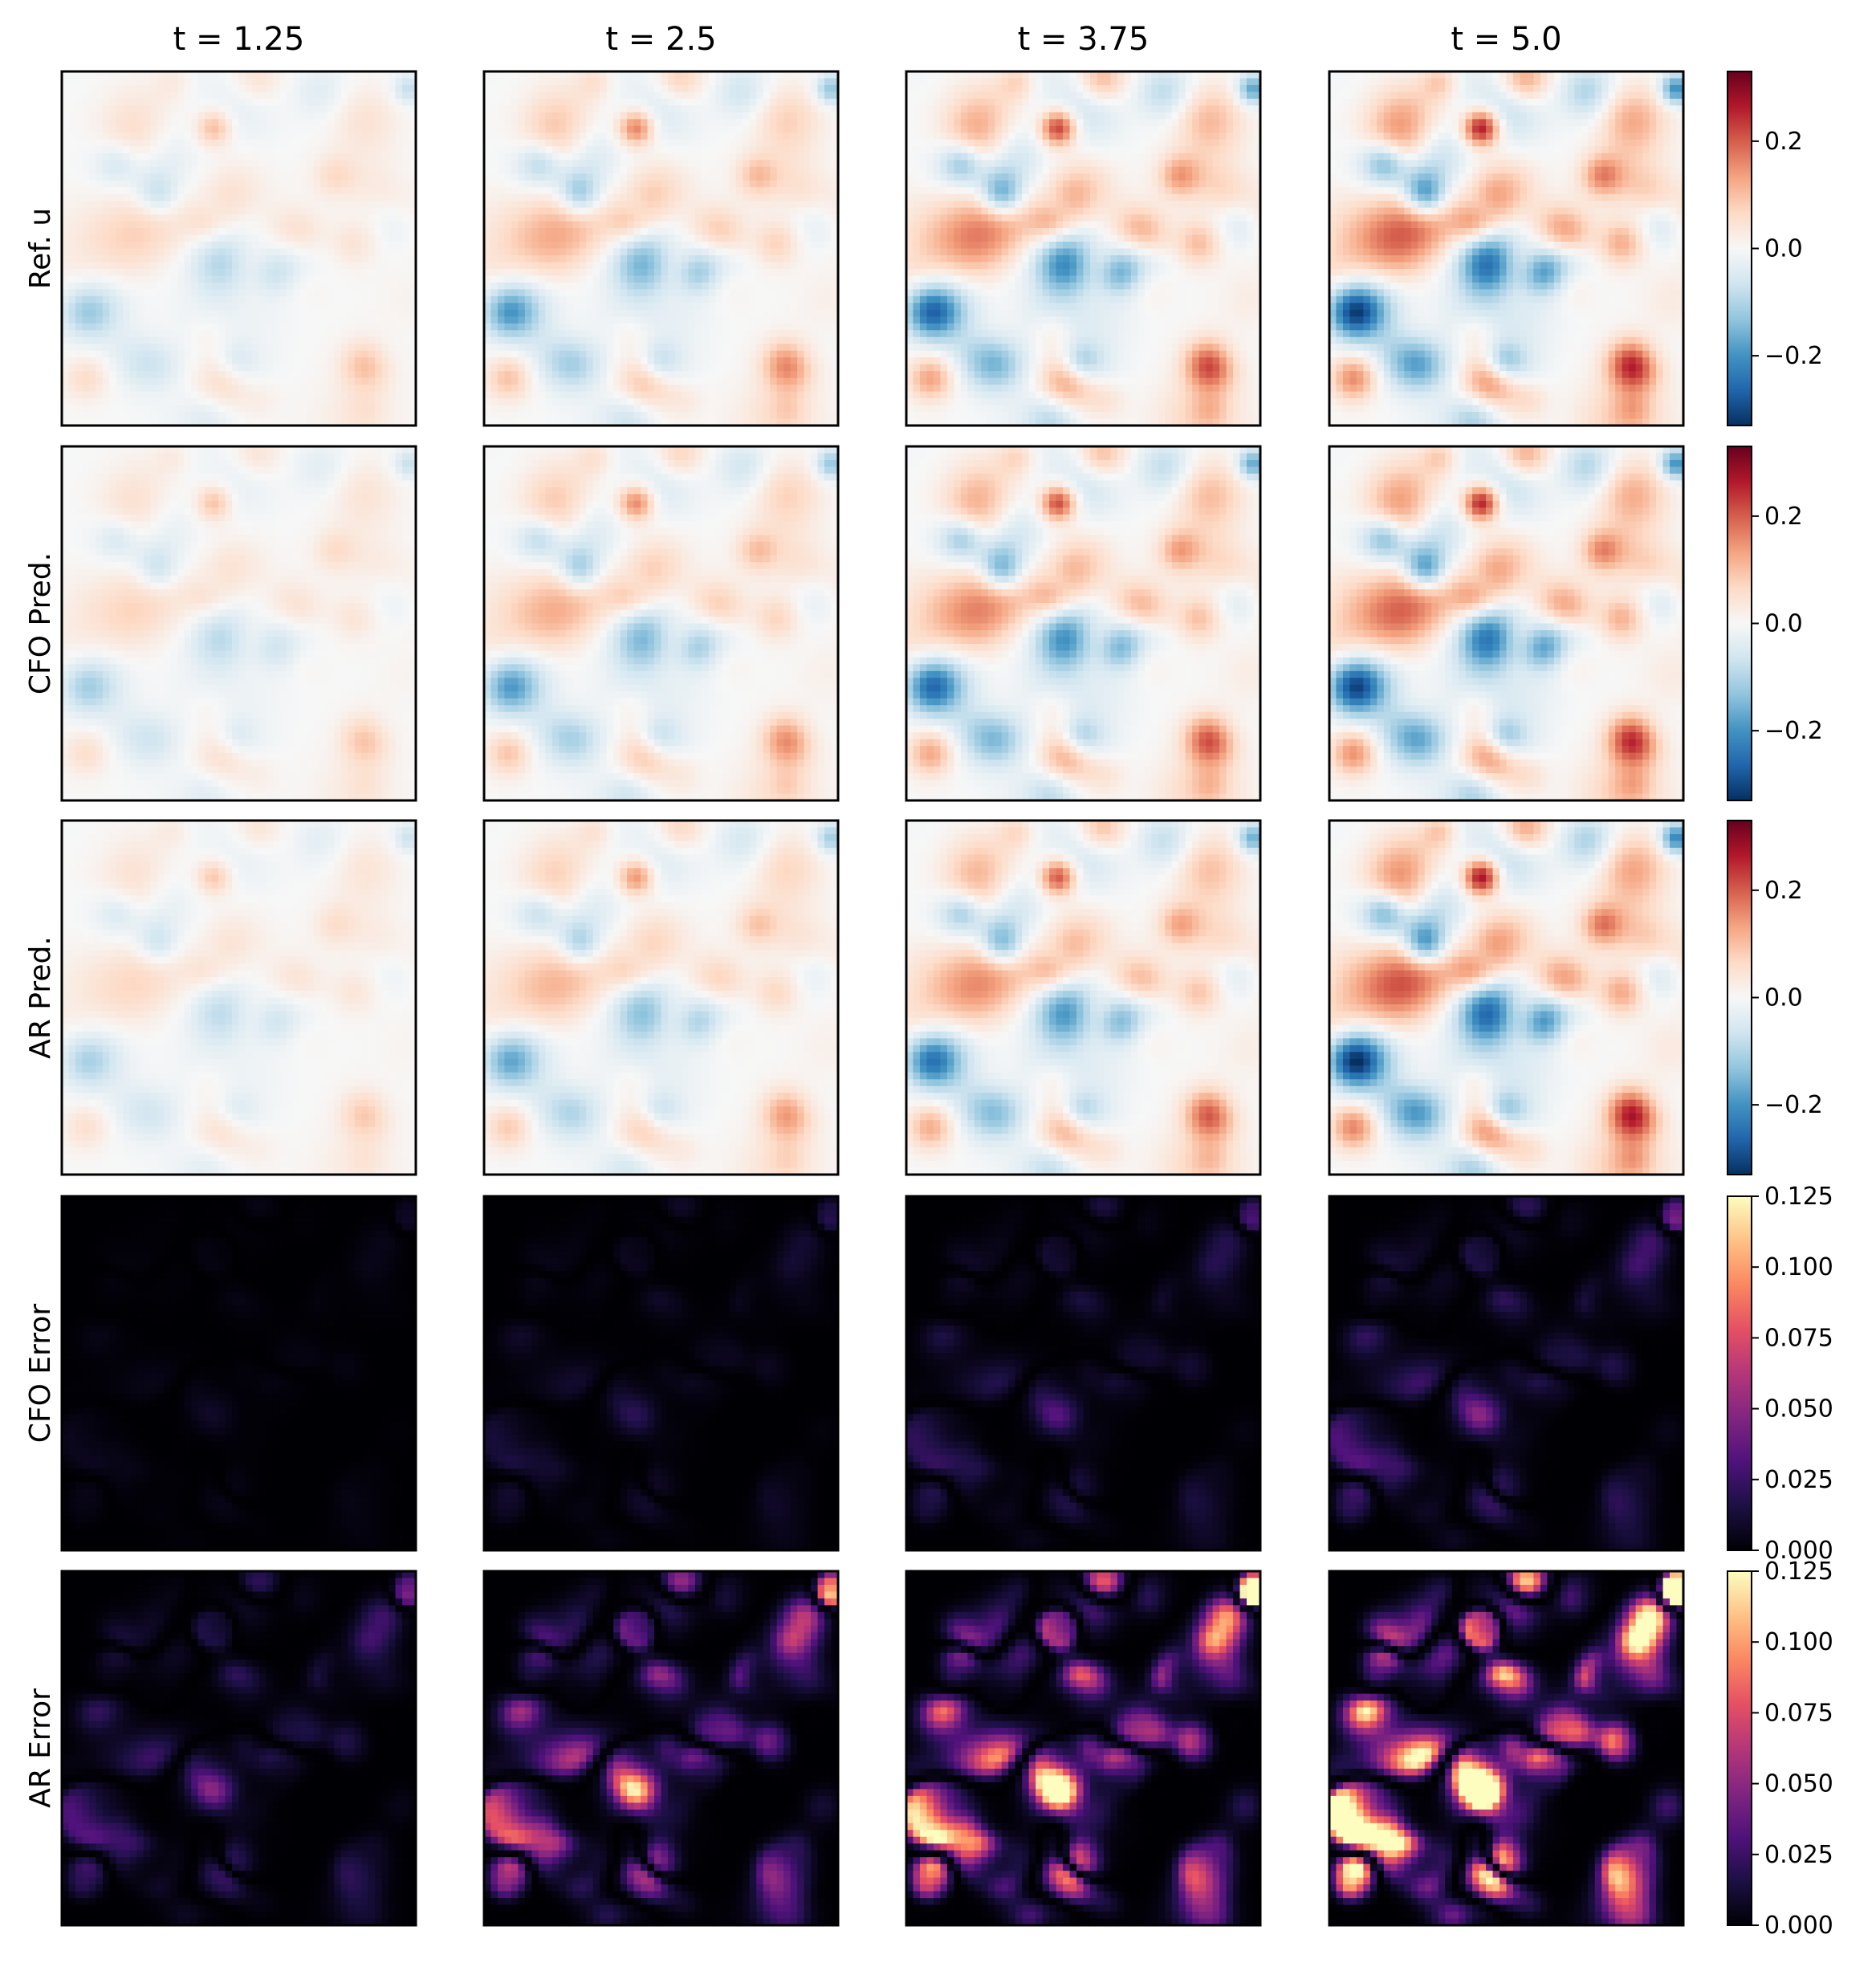 This screenshot has width=1876, height=1967. Describe the element at coordinates (1506, 248) in the screenshot. I see `heatmap-panel-r0-c3` at that location.